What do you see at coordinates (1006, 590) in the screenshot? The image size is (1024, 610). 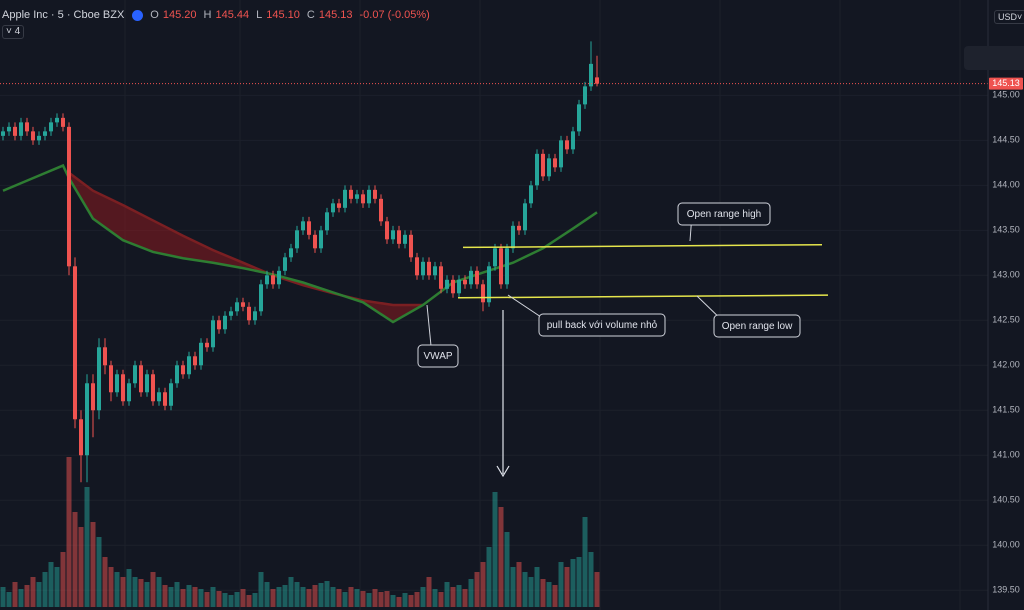 I see `y-tick-label: 139.50` at bounding box center [1006, 590].